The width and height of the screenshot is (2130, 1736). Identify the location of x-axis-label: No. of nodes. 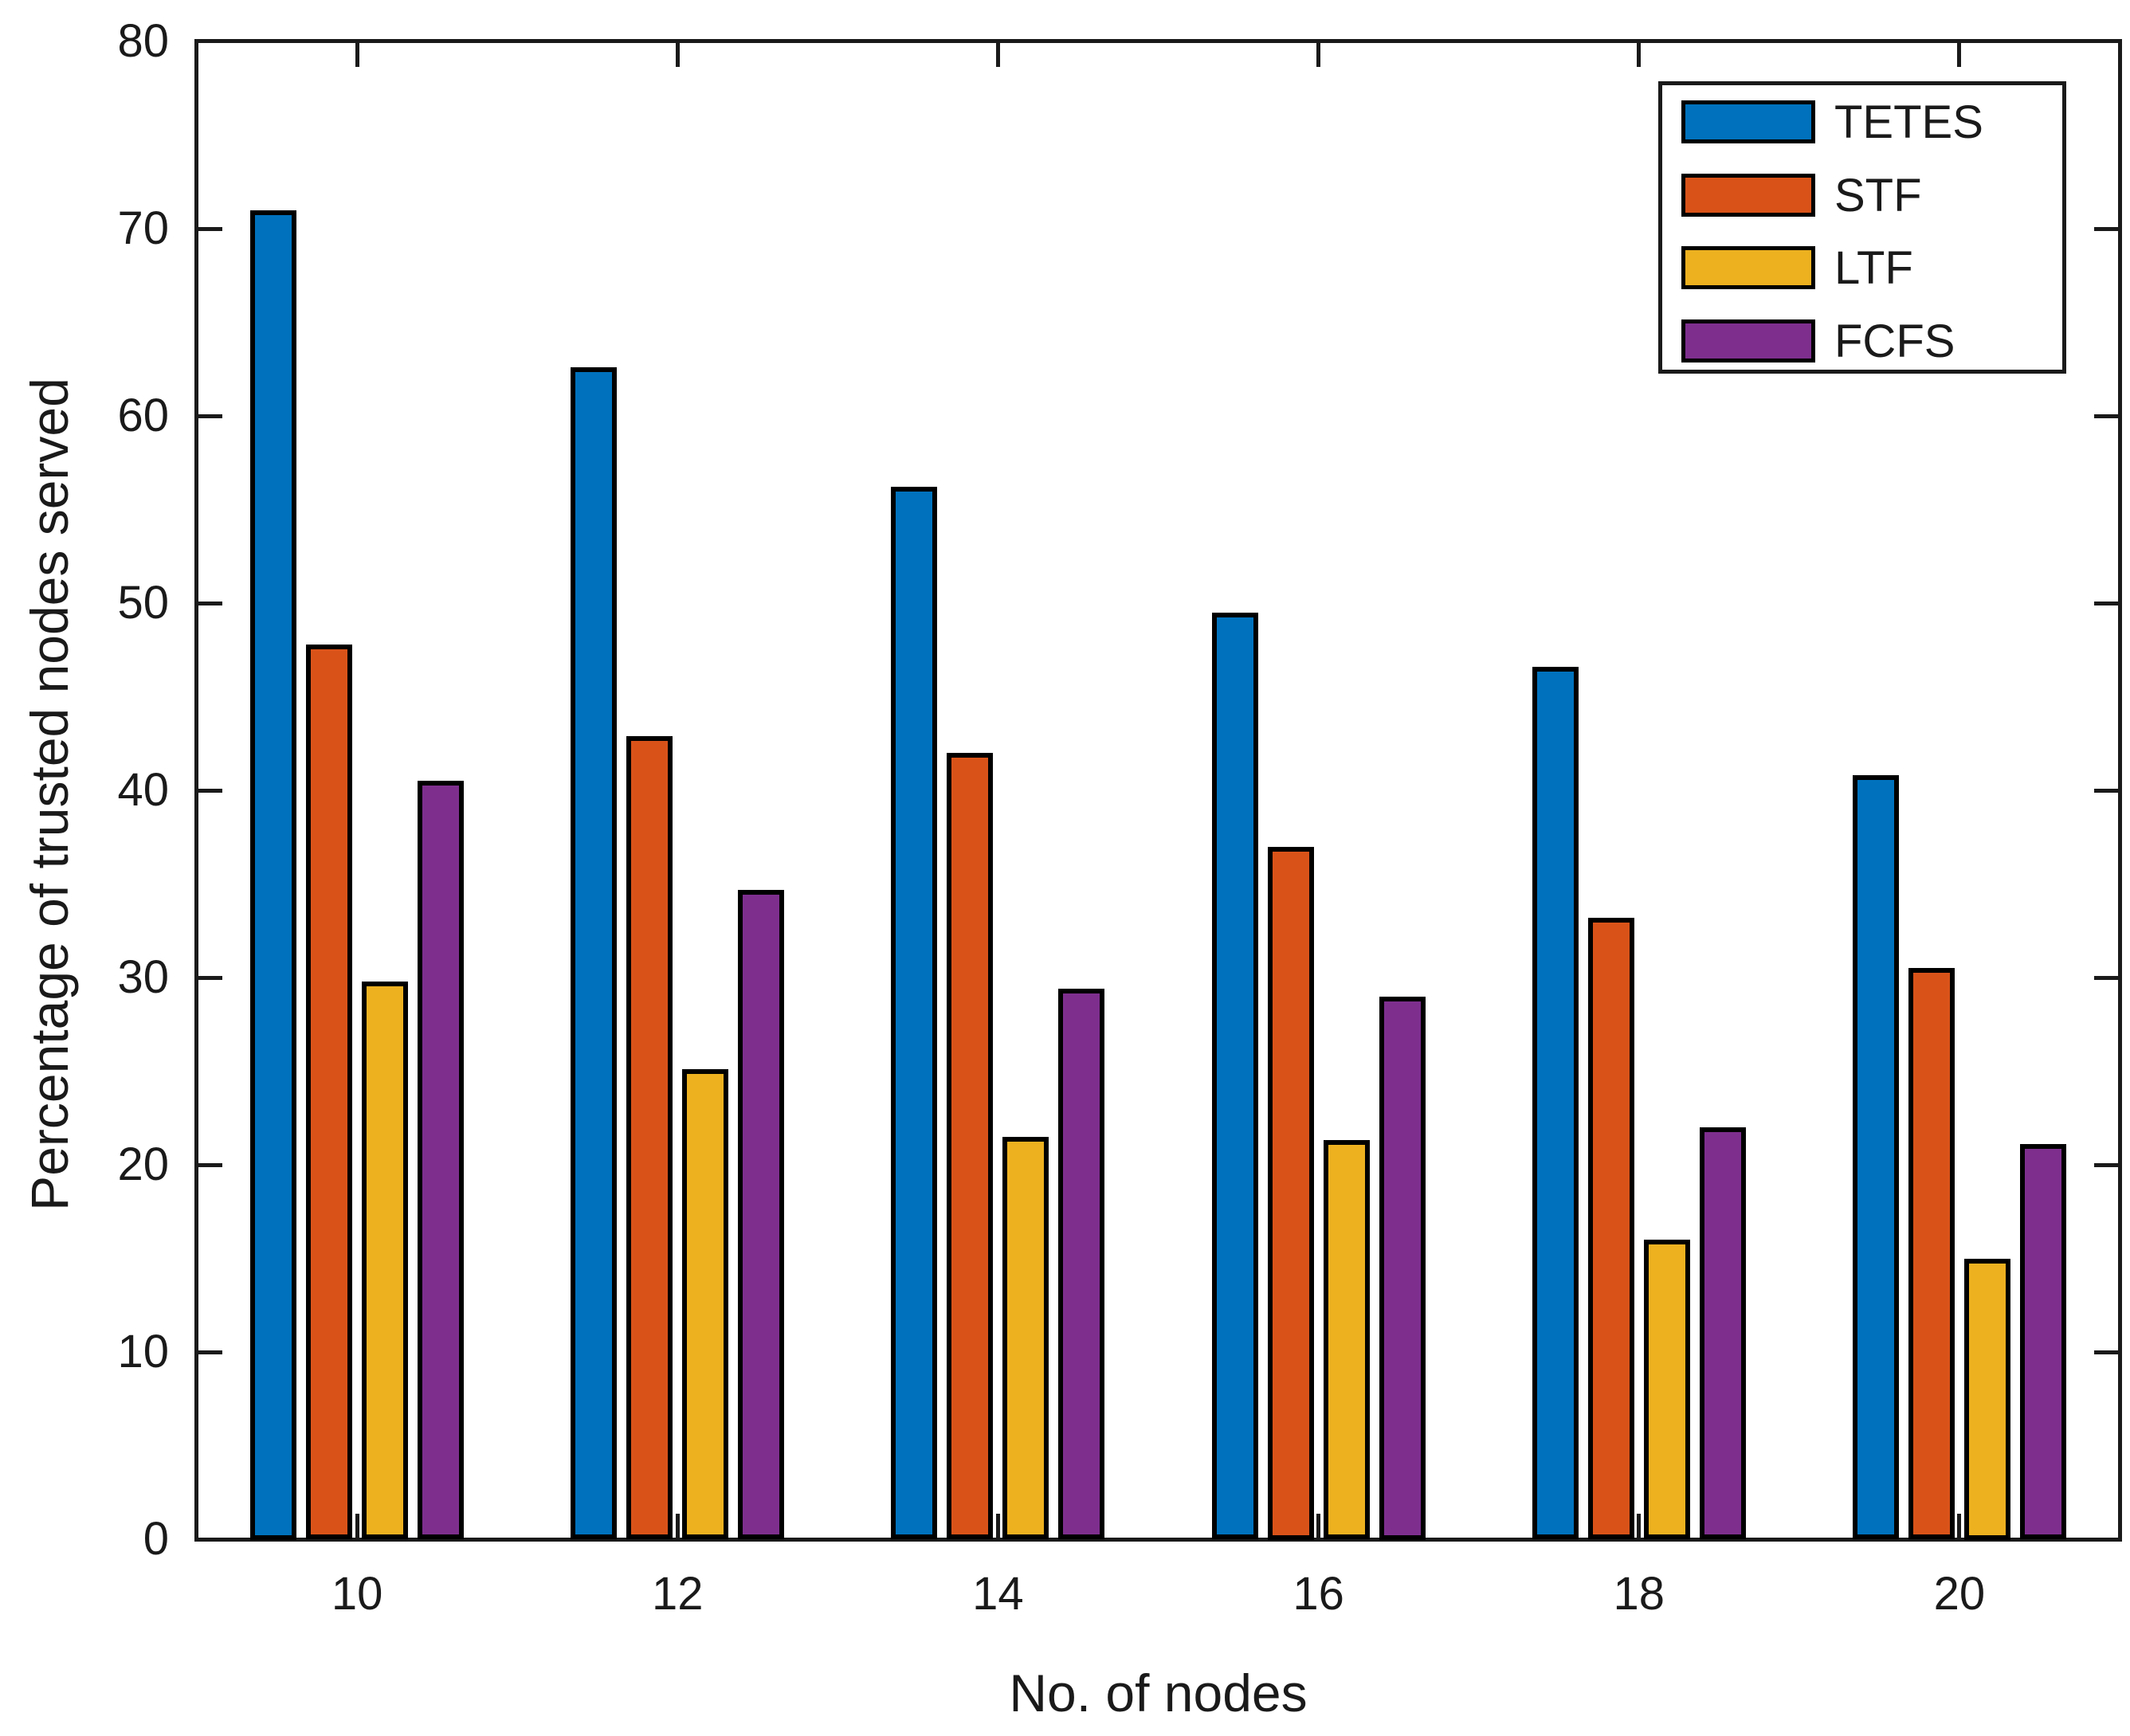
(1159, 1693).